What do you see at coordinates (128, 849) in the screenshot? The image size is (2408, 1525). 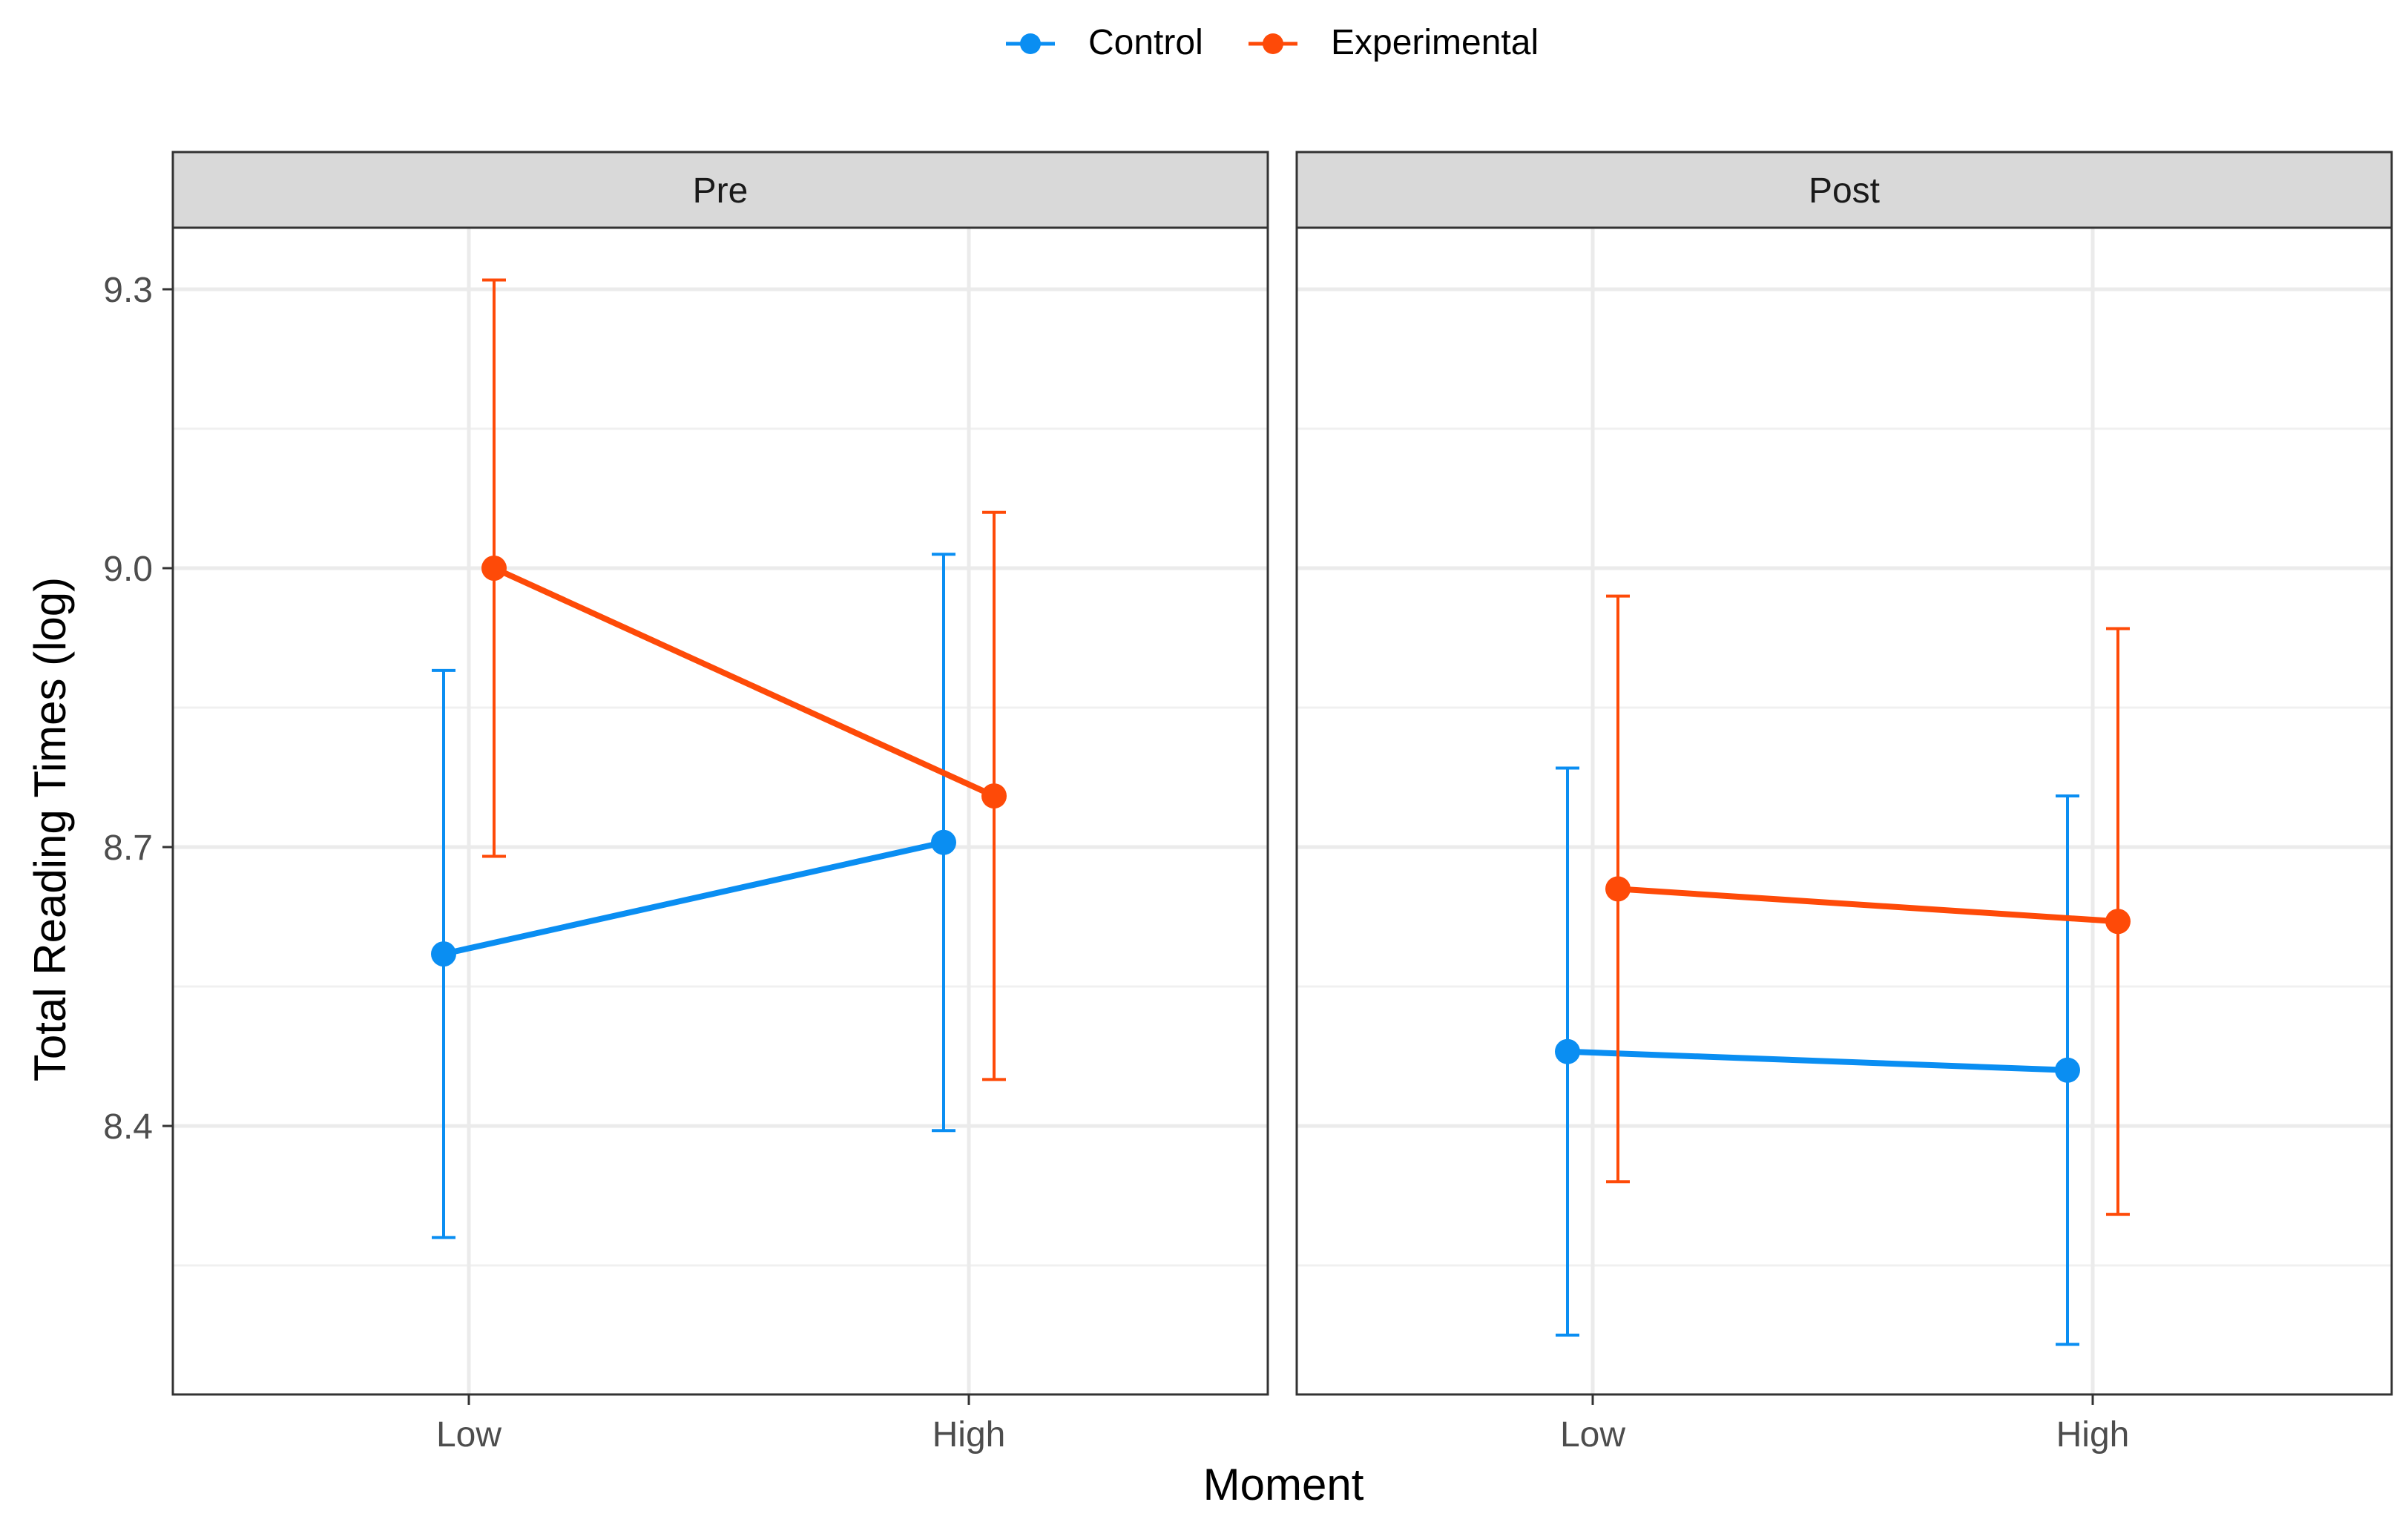 I see `y-tick-label: 8.7` at bounding box center [128, 849].